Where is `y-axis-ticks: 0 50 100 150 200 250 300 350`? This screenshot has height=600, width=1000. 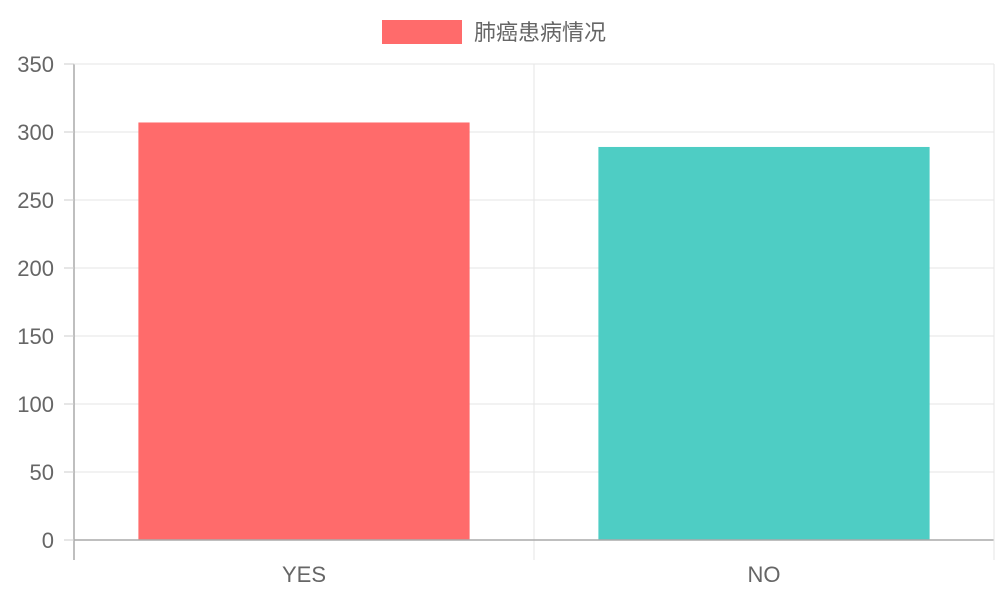
y-axis-ticks: 0 50 100 150 200 250 300 350 is located at coordinates (45, 302).